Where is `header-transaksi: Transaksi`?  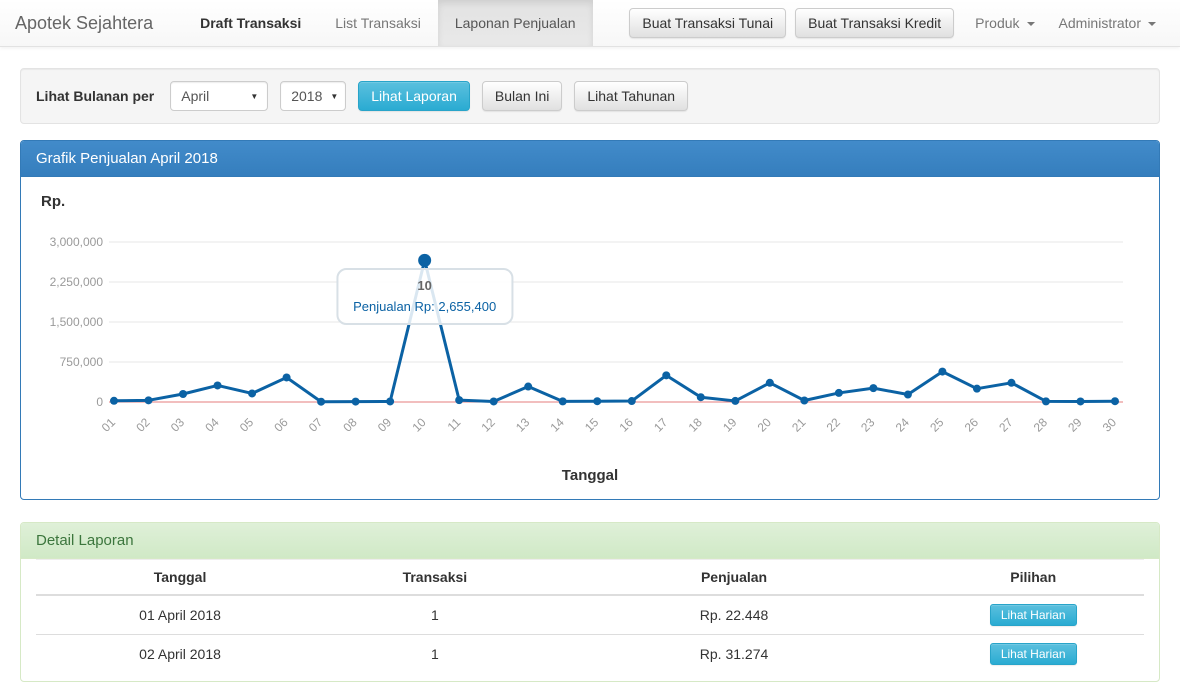 header-transaksi: Transaksi is located at coordinates (435, 577).